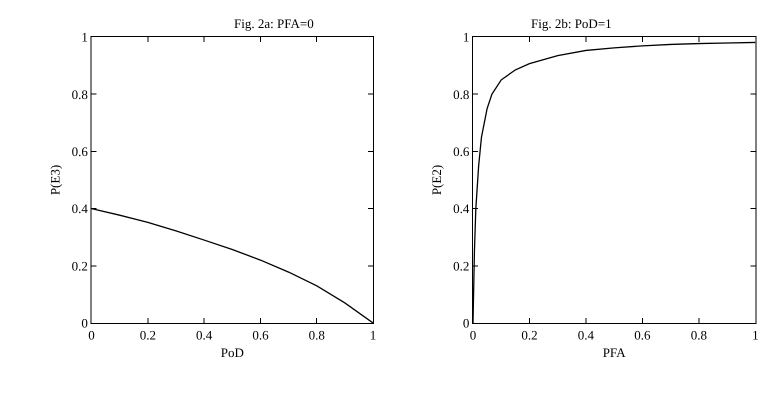 The width and height of the screenshot is (769, 393). Describe the element at coordinates (614, 352) in the screenshot. I see `x-axis-title: PFA` at that location.